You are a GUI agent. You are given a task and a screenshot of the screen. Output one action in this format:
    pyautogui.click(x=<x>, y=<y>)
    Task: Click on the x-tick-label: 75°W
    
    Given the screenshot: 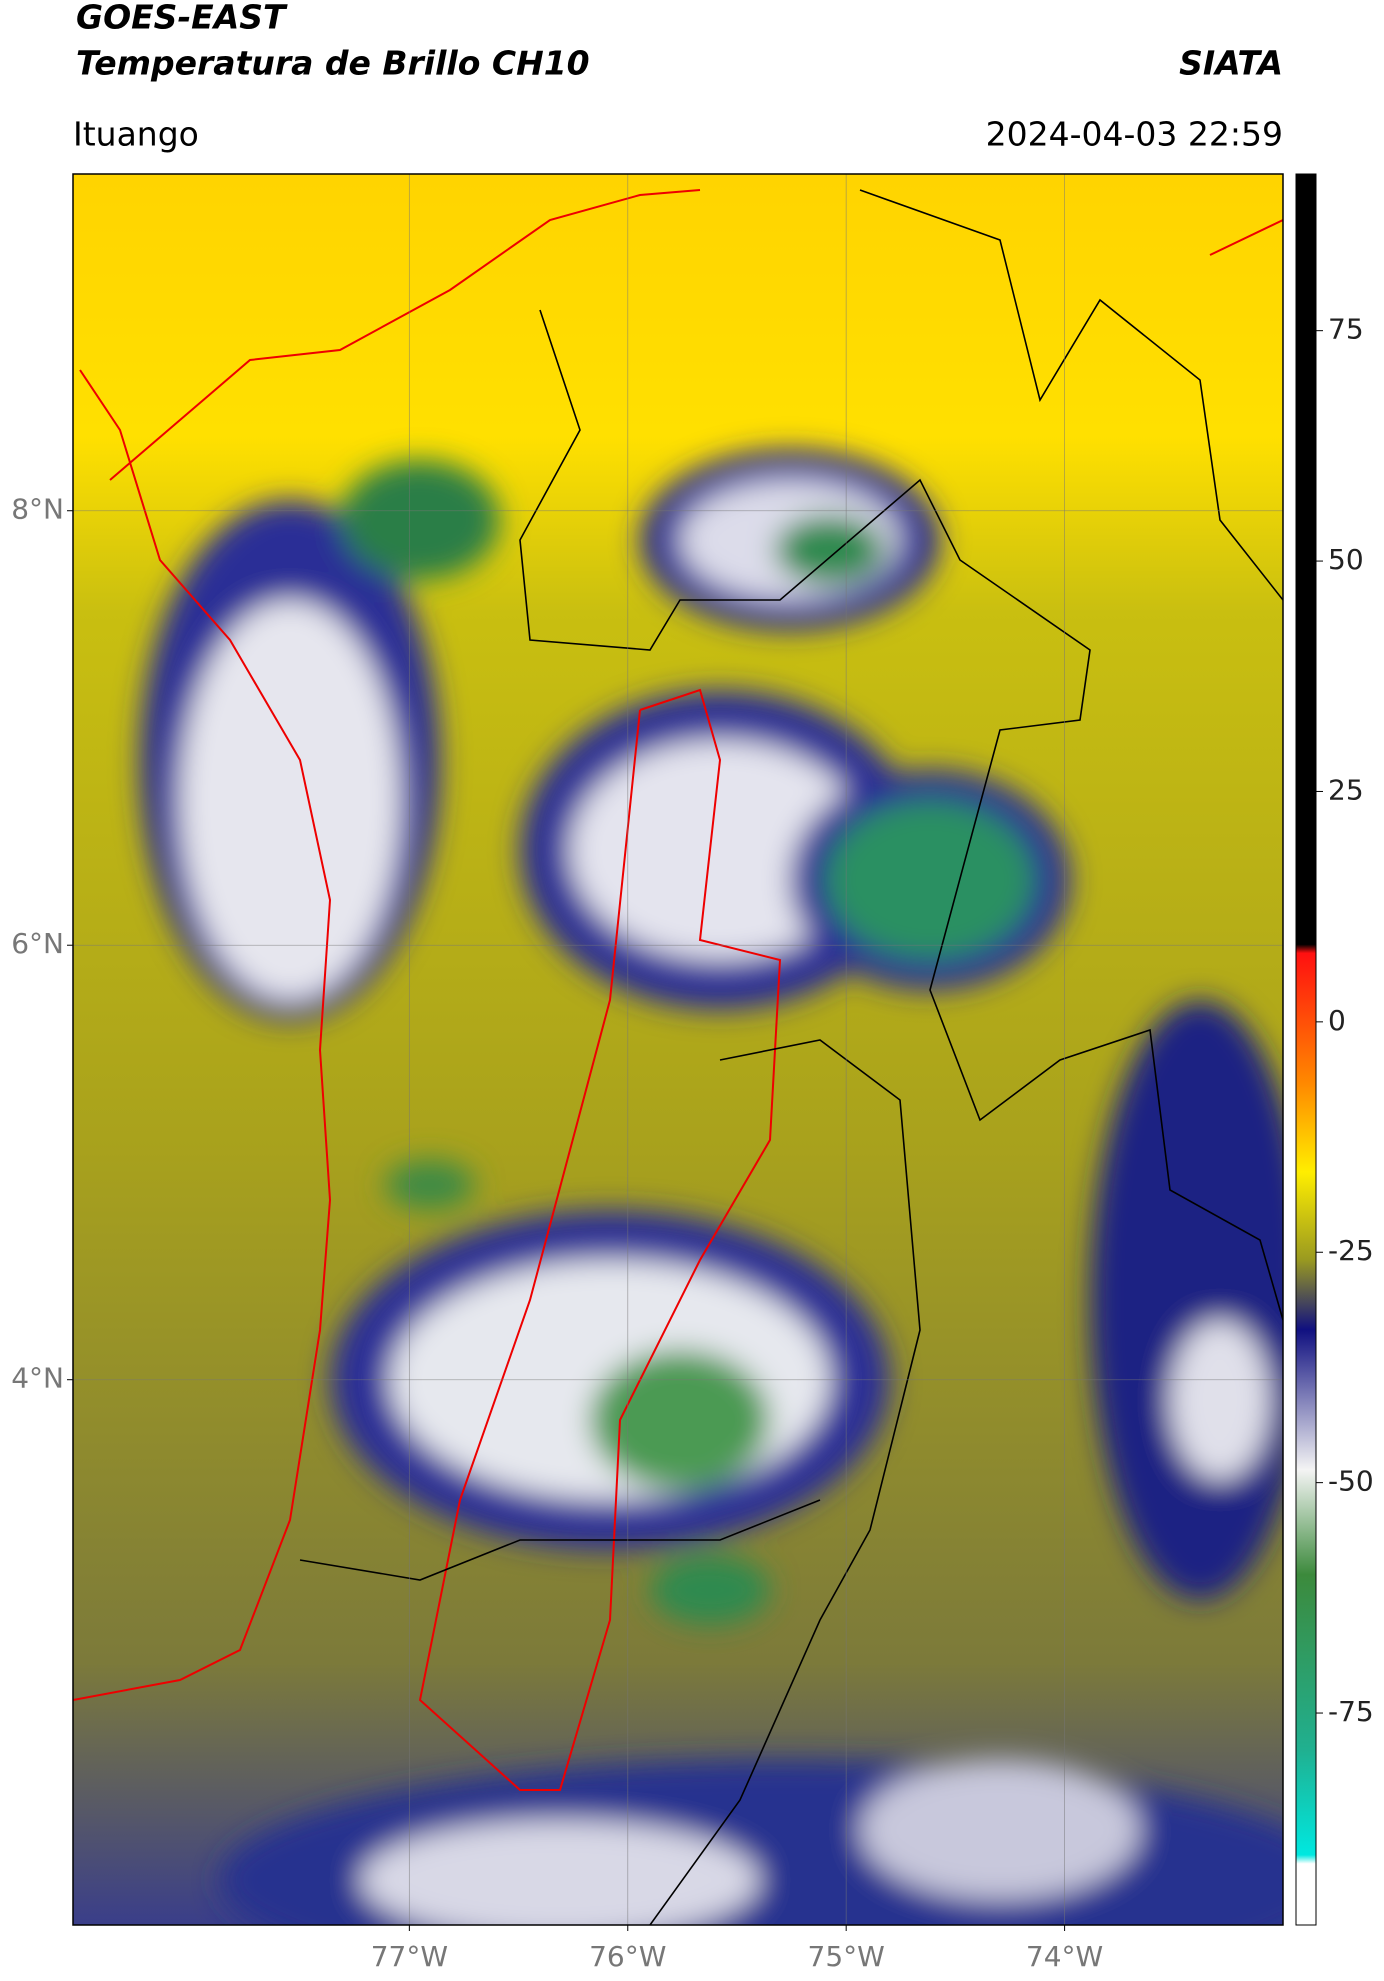 What is the action you would take?
    pyautogui.click(x=846, y=1956)
    